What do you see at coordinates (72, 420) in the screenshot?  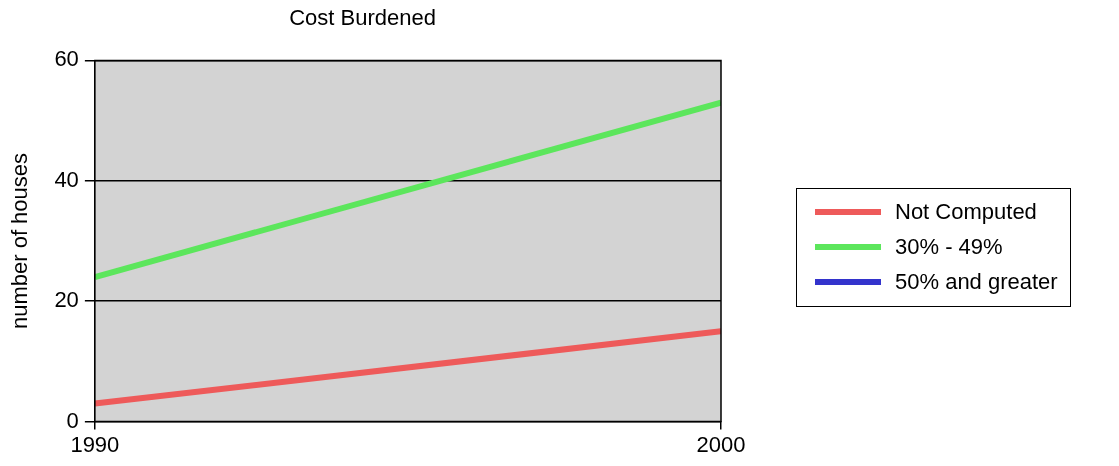 I see `y-tick-label: 0` at bounding box center [72, 420].